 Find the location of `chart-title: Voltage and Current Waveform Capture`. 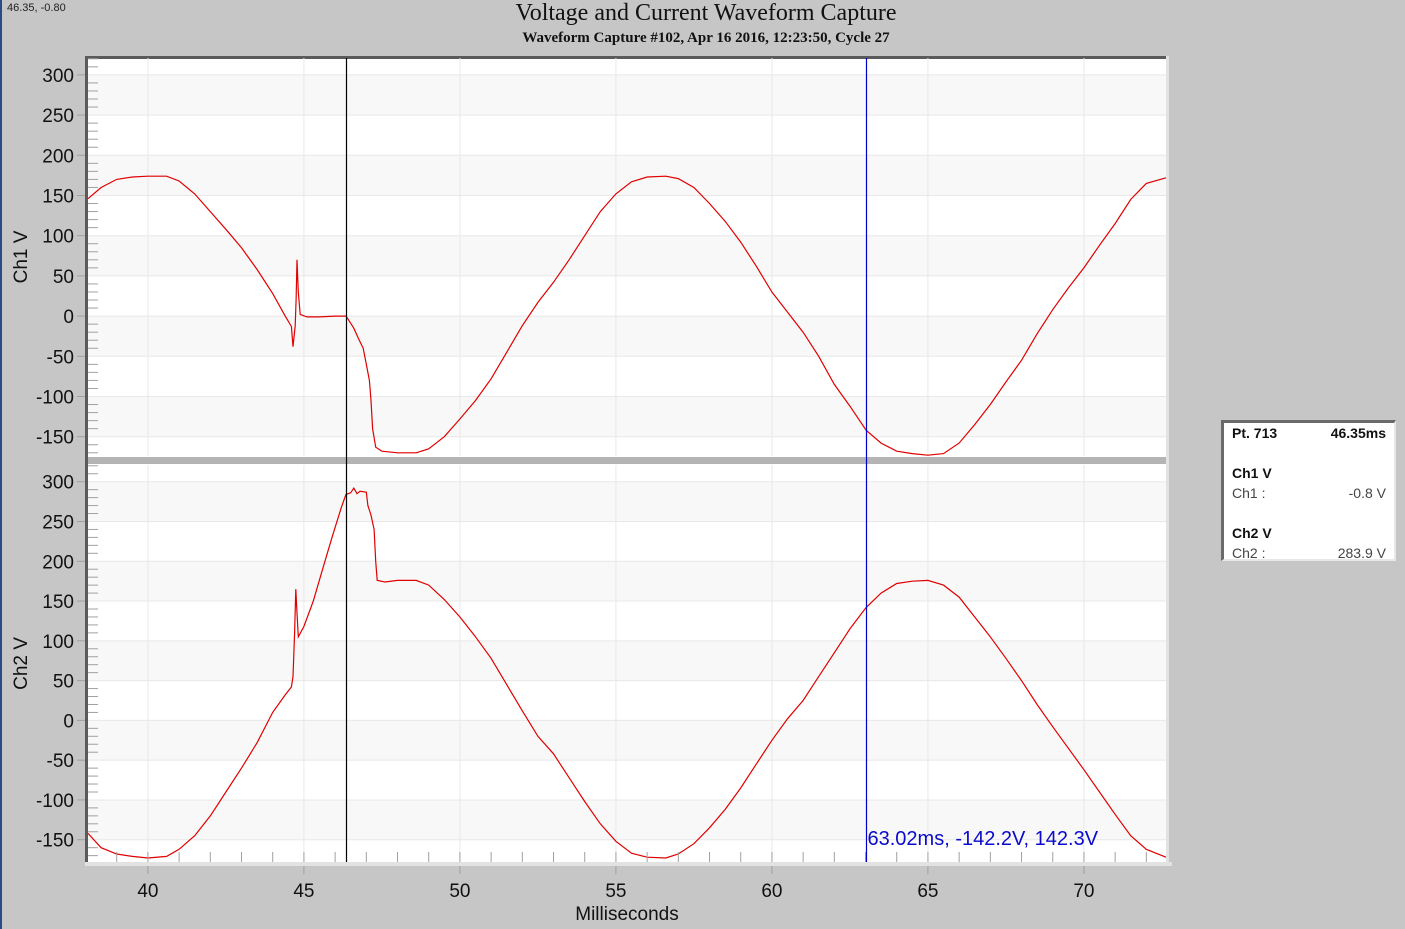

chart-title: Voltage and Current Waveform Capture is located at coordinates (706, 13).